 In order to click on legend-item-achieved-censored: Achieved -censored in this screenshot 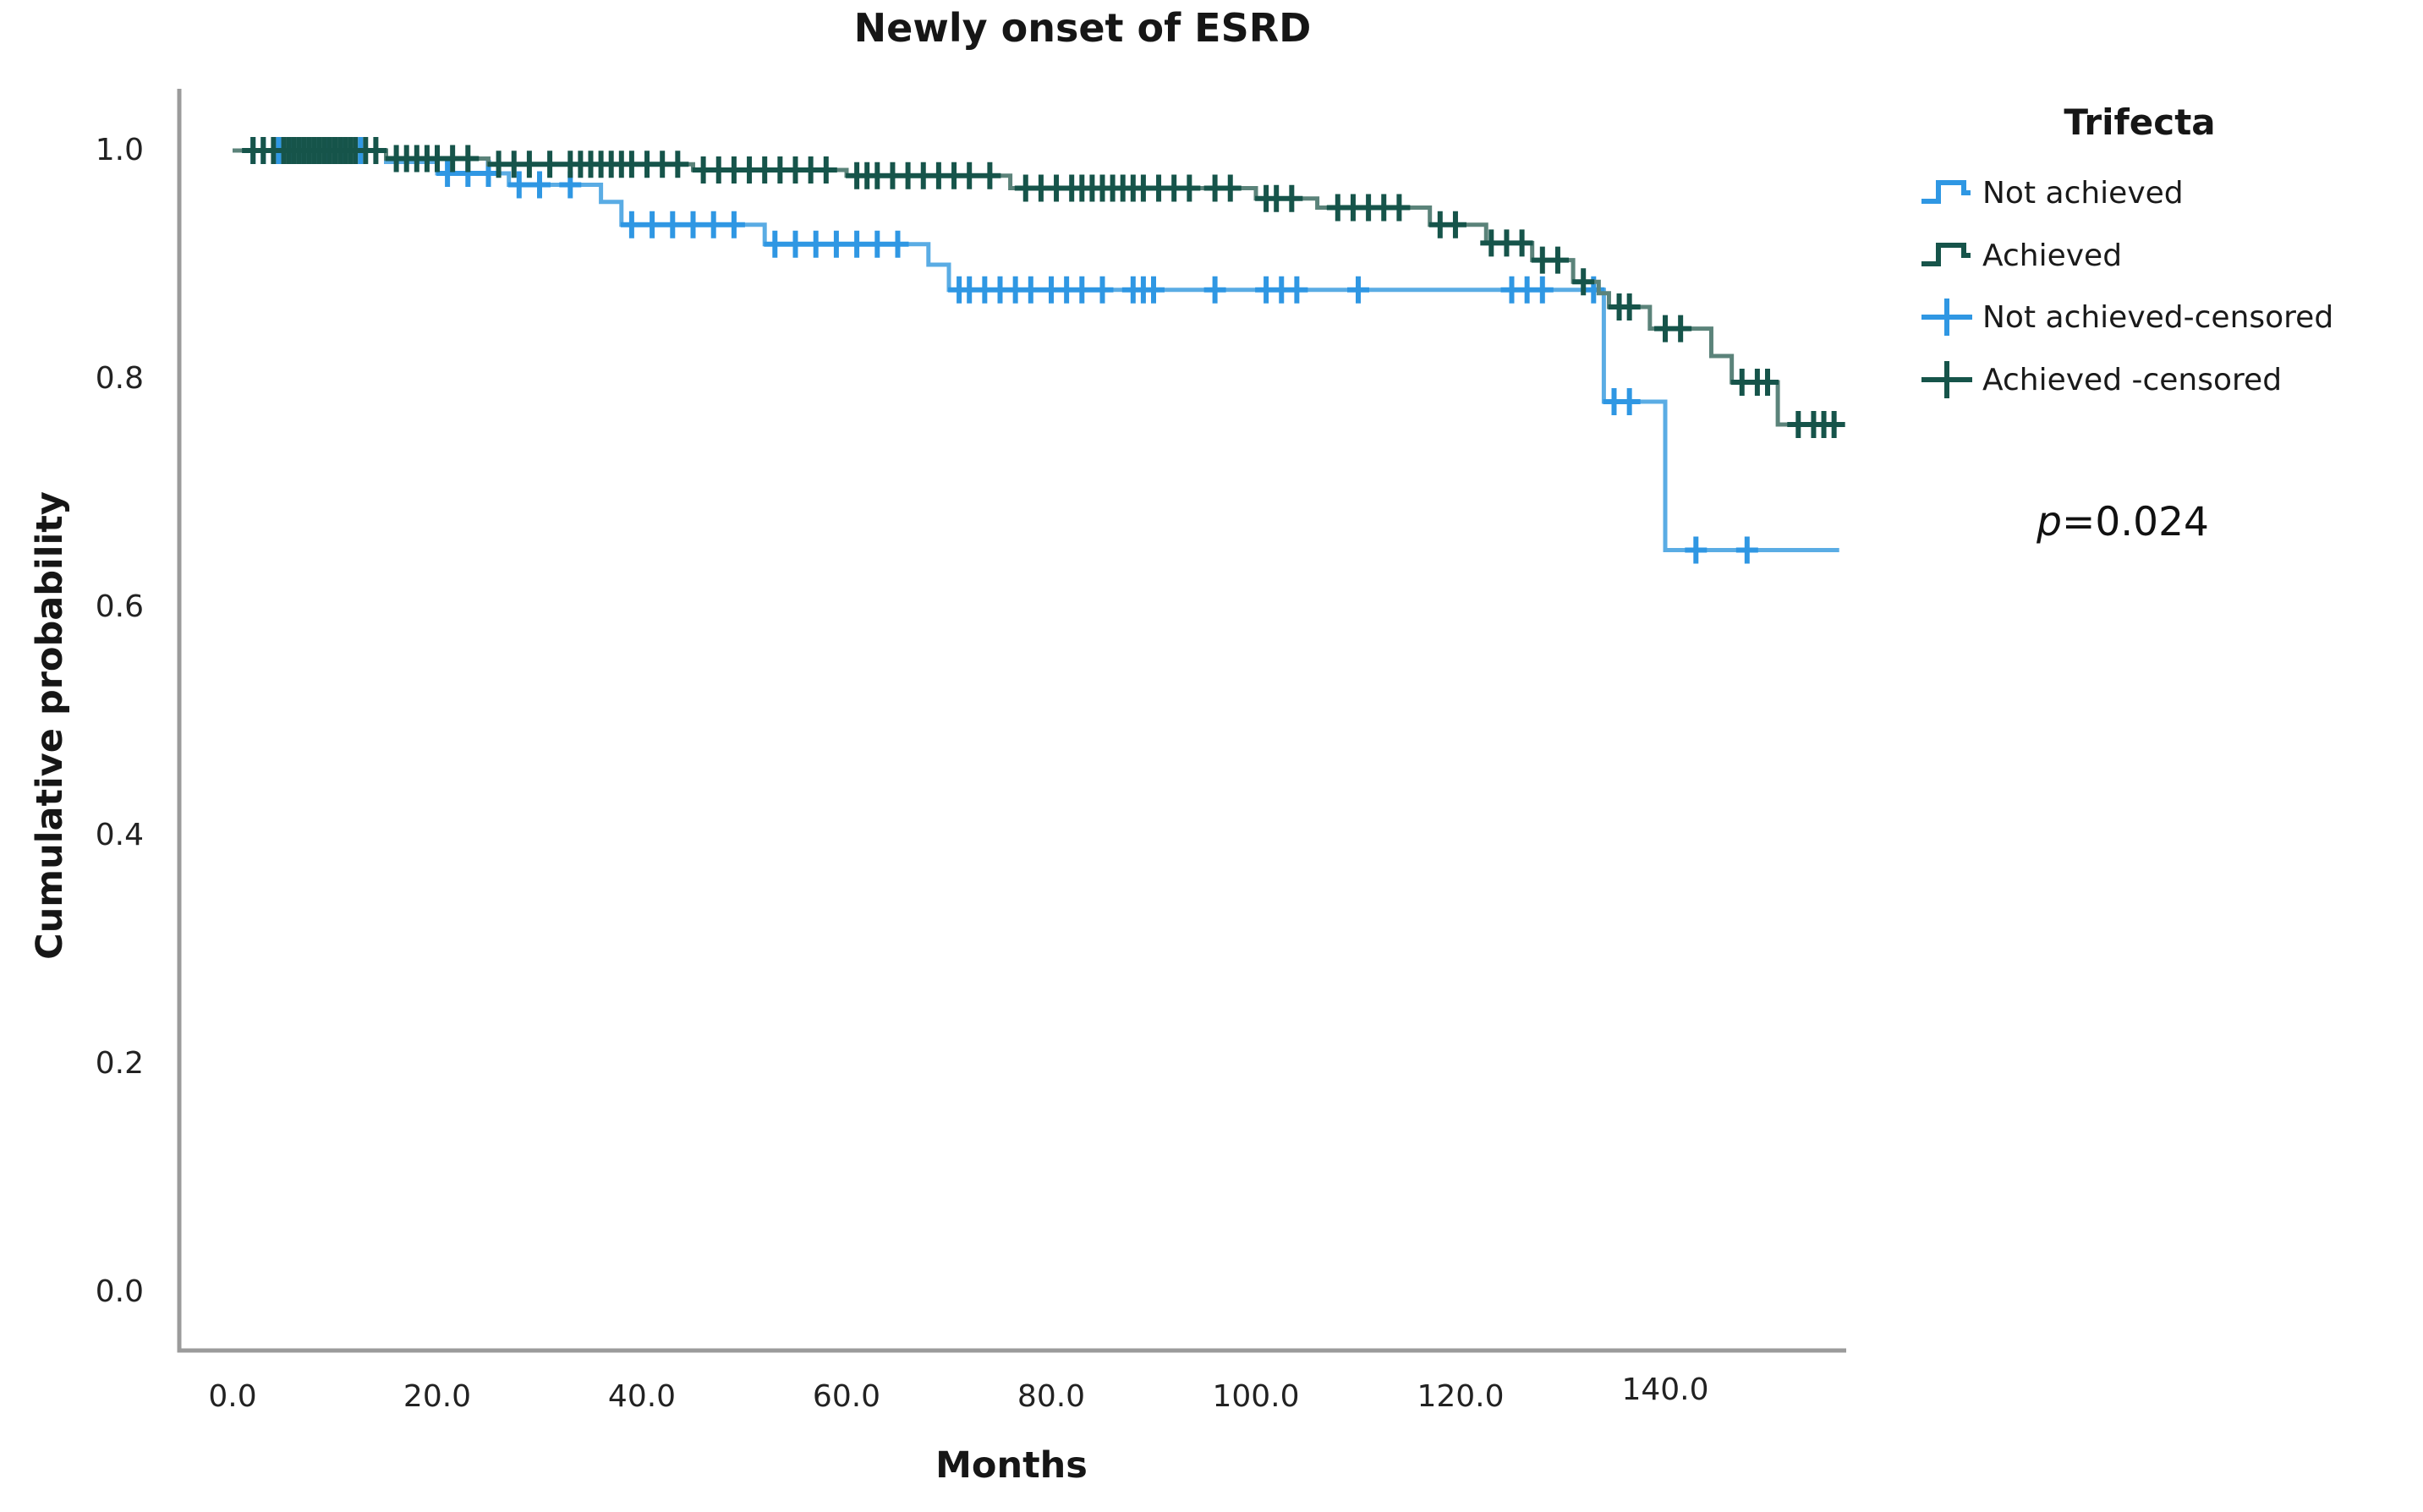, I will do `click(2101, 379)`.